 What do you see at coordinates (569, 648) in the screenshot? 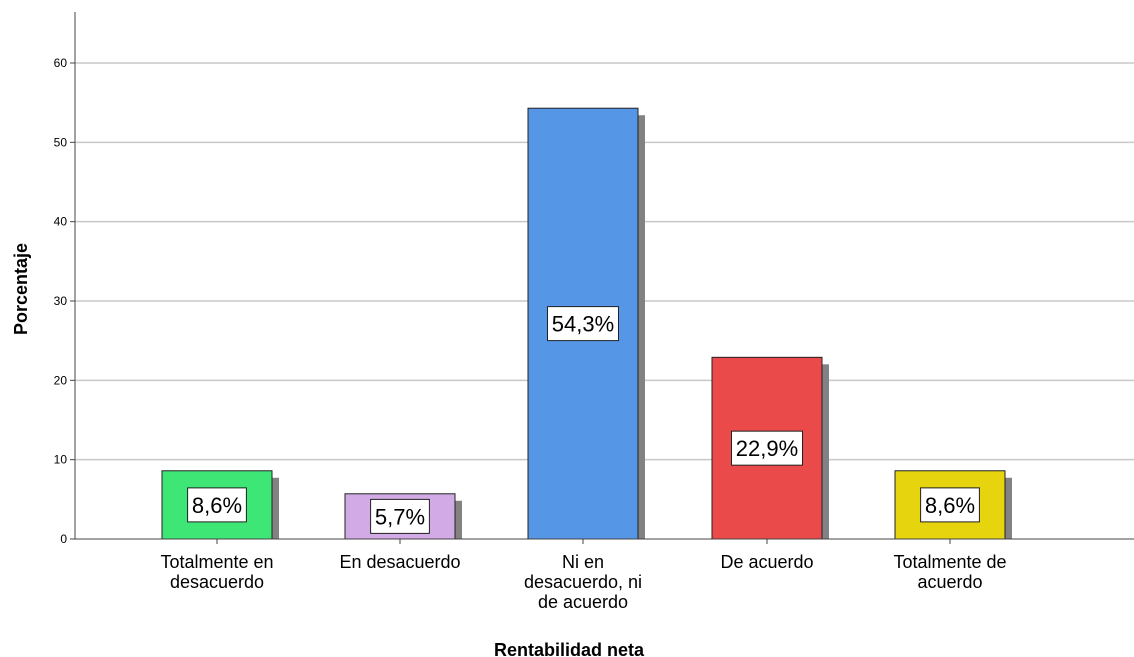
I see `x-axis-title: Rentabilidad neta` at bounding box center [569, 648].